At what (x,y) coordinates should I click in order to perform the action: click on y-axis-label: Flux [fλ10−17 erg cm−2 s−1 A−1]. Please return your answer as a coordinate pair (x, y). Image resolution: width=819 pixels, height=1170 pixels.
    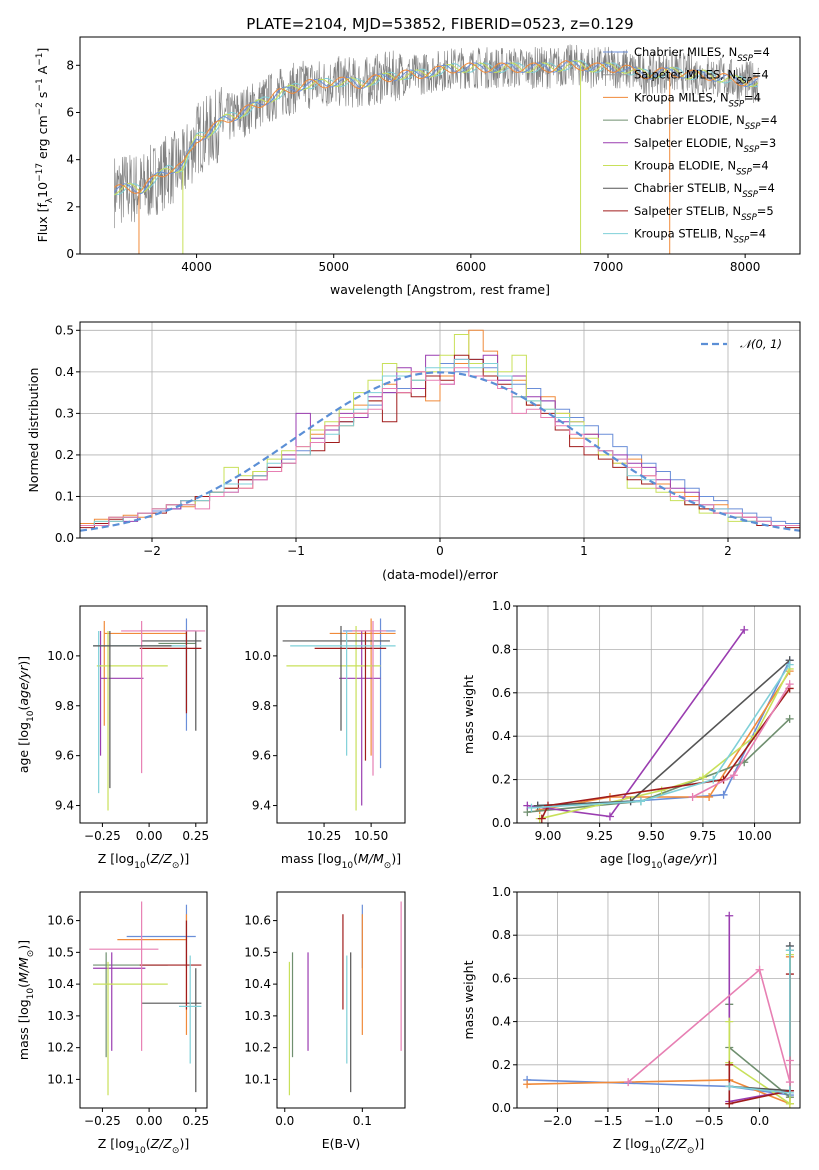
    Looking at the image, I should click on (45, 145).